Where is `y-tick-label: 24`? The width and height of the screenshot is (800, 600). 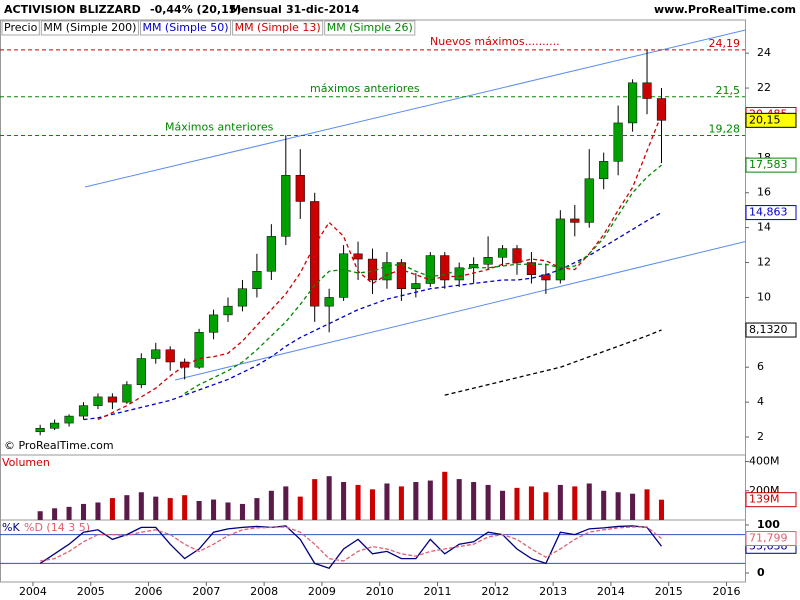 y-tick-label: 24 is located at coordinates (764, 52).